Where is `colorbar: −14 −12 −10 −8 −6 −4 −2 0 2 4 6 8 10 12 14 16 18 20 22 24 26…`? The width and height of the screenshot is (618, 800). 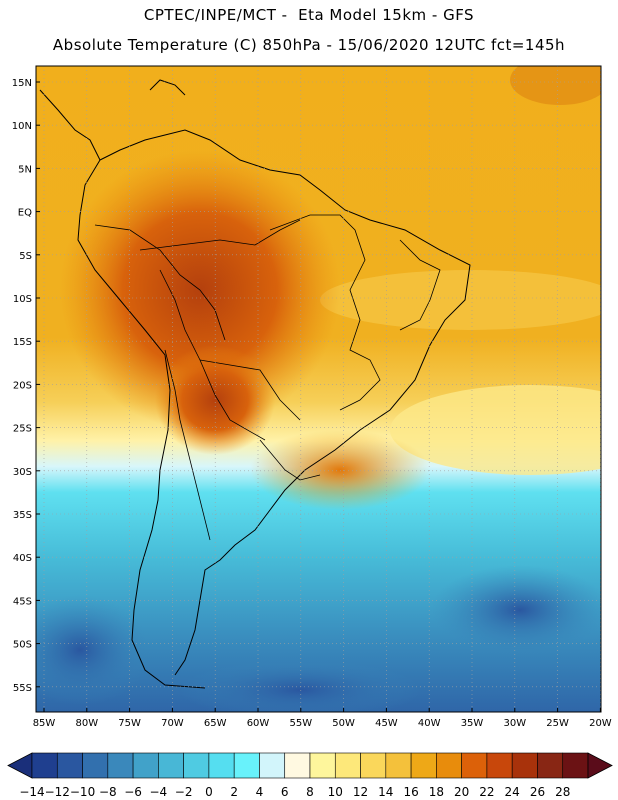
colorbar: −14 −12 −10 −8 −6 −4 −2 0 2 4 6 8 10 12 14 16 18 20 22 24 26… is located at coordinates (310, 775).